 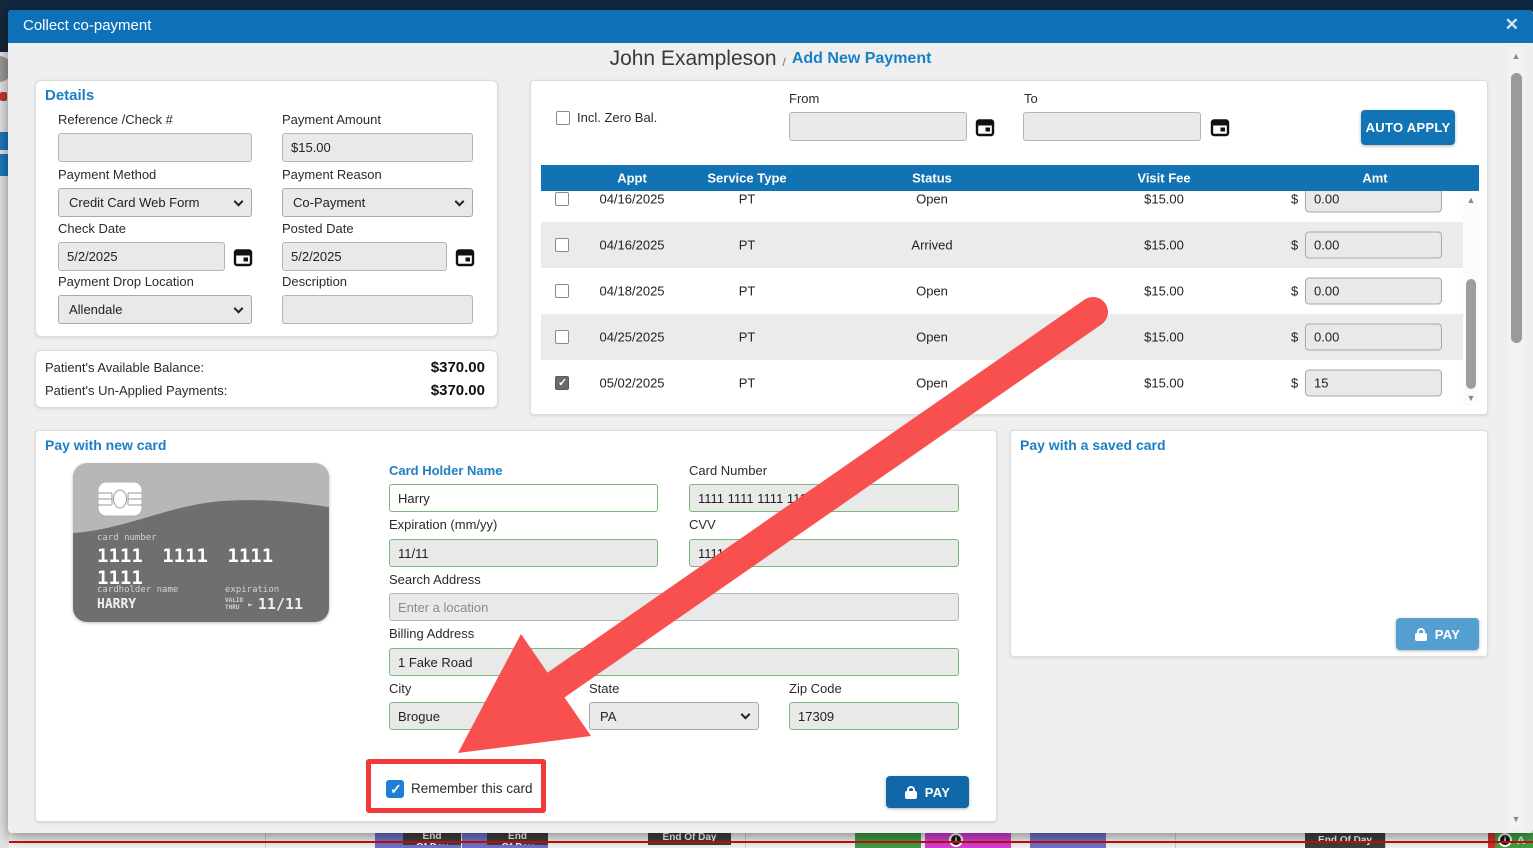 What do you see at coordinates (331, 119) in the screenshot?
I see `payment-amount-label: Payment Amount` at bounding box center [331, 119].